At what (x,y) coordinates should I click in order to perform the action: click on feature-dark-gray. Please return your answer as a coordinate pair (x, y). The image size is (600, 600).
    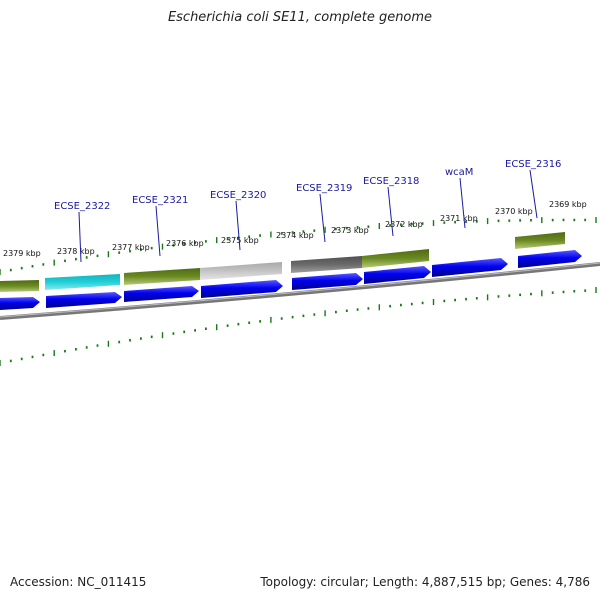
    Looking at the image, I should click on (326, 264).